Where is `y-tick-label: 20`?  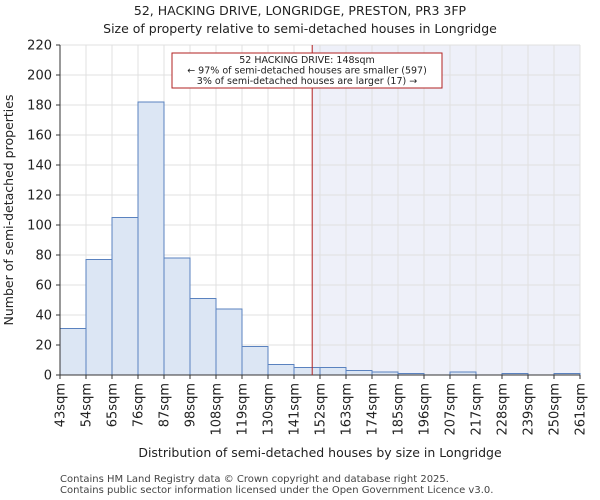 y-tick-label: 20 is located at coordinates (43, 346).